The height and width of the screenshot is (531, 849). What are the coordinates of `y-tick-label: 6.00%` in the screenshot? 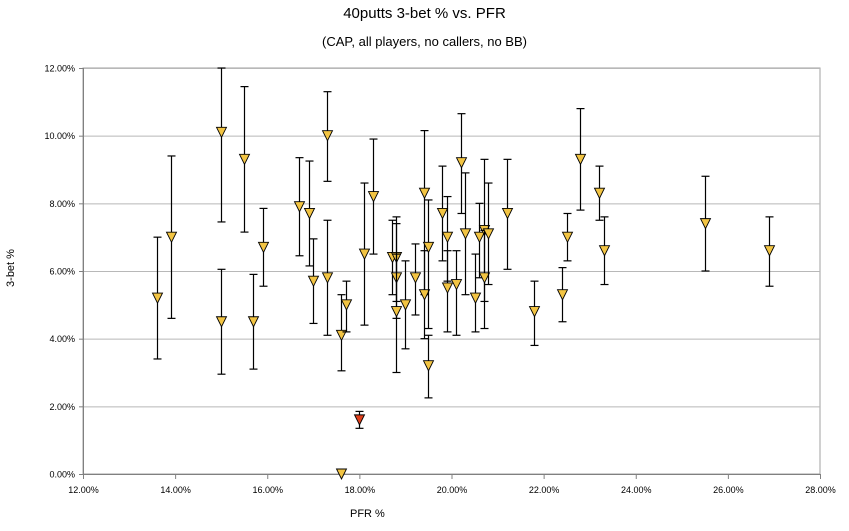 It's located at (62, 272).